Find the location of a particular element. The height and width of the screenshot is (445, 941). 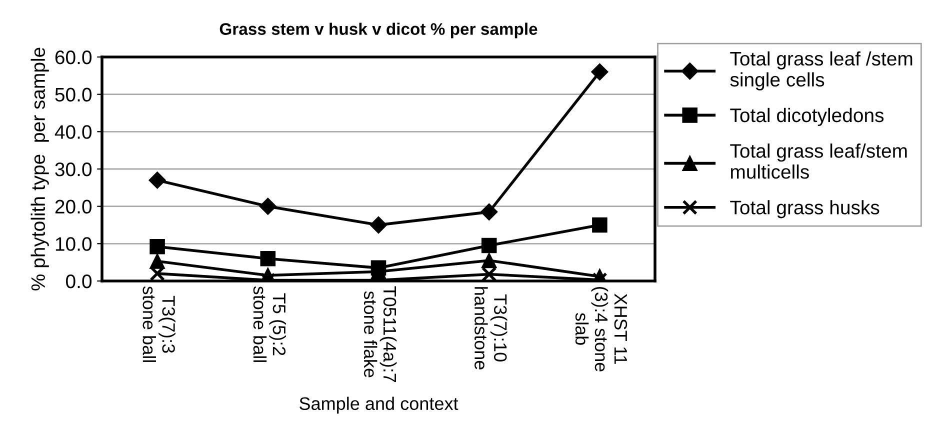

x-tick-label: T5 (5):2 stone ball is located at coordinates (269, 324).